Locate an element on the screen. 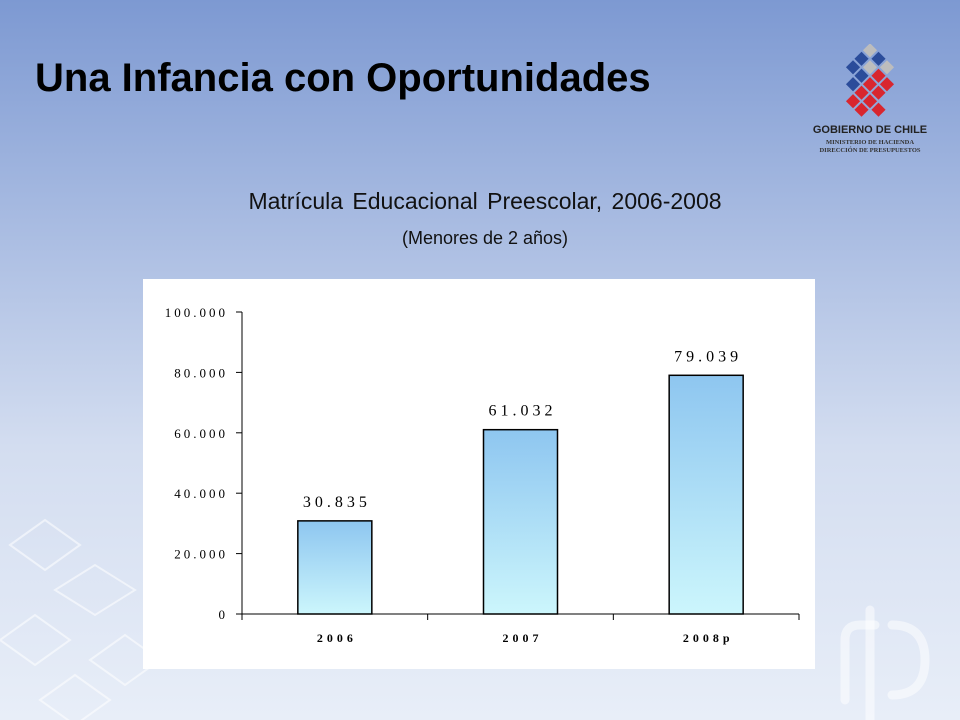 The image size is (960, 720). y-tick-label: 100.000 is located at coordinates (196, 312).